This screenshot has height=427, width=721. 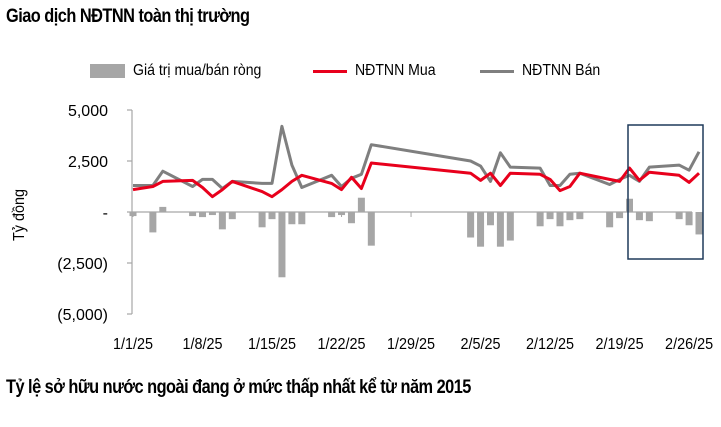 I want to click on y-tick-label: (5,000), so click(x=82, y=315).